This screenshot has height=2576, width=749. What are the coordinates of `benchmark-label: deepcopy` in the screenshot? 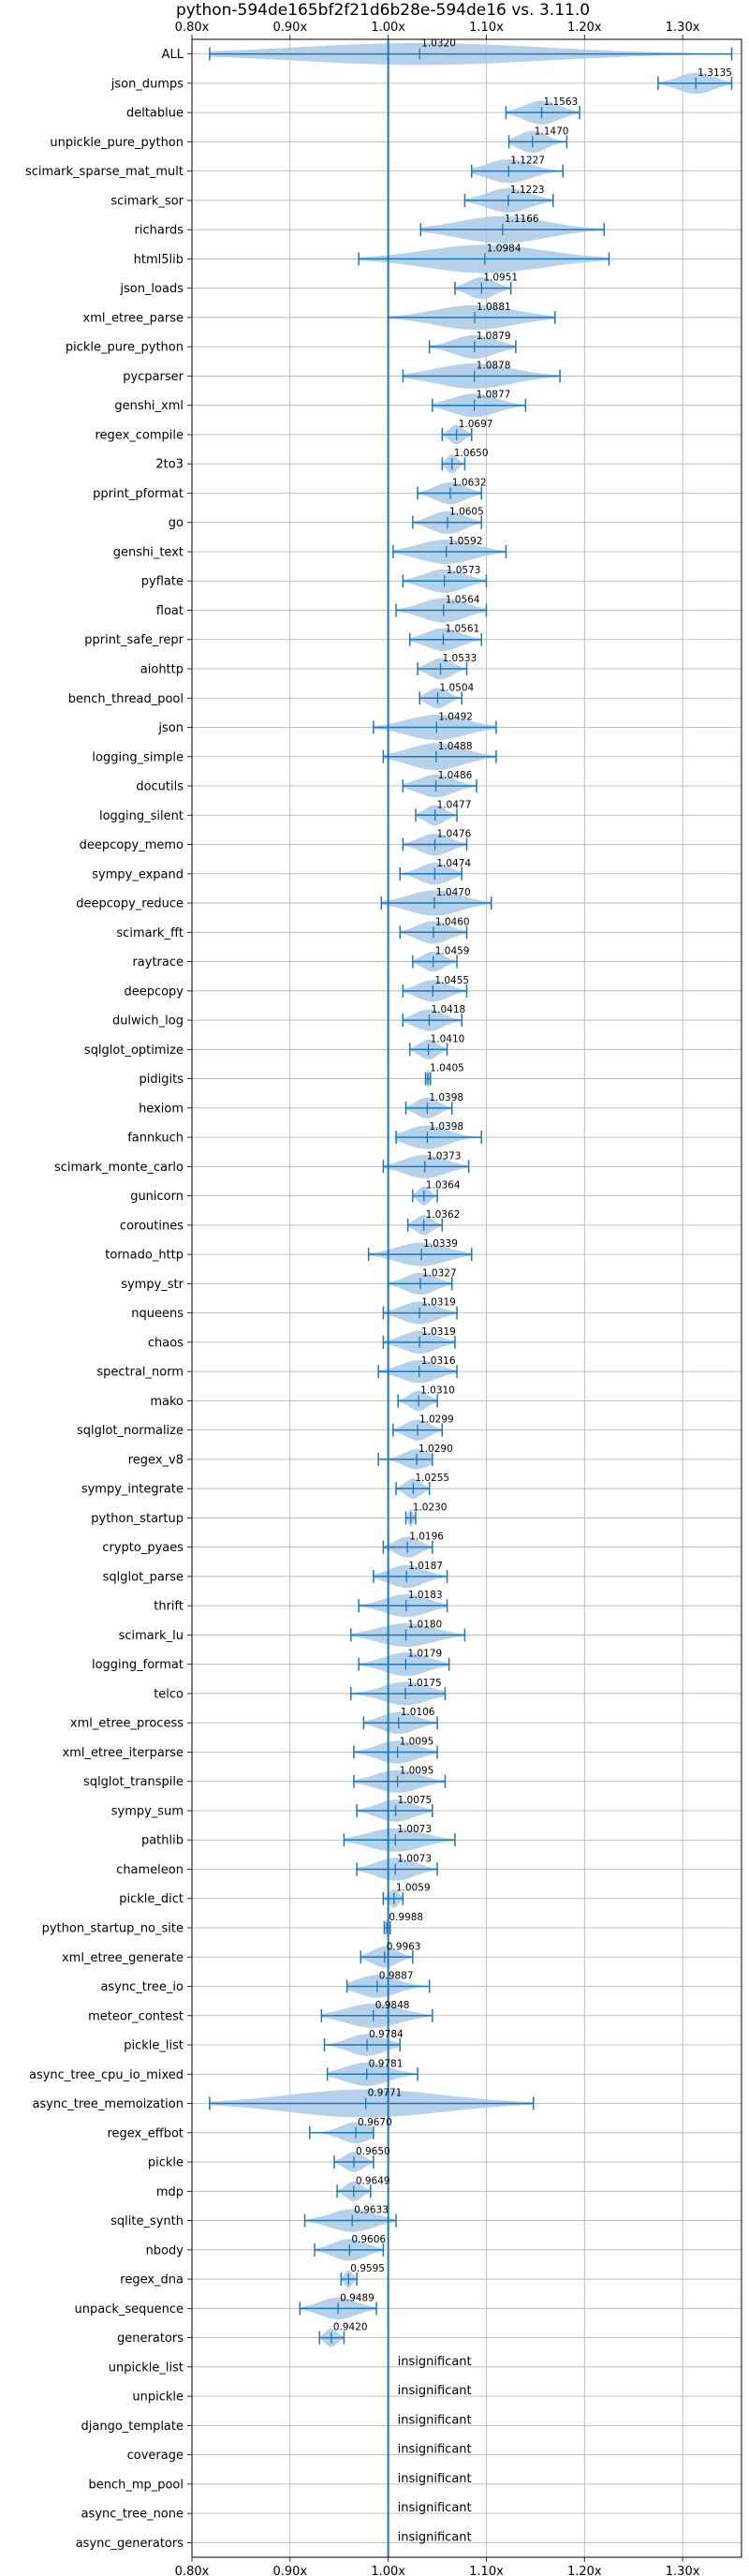 It's located at (154, 992).